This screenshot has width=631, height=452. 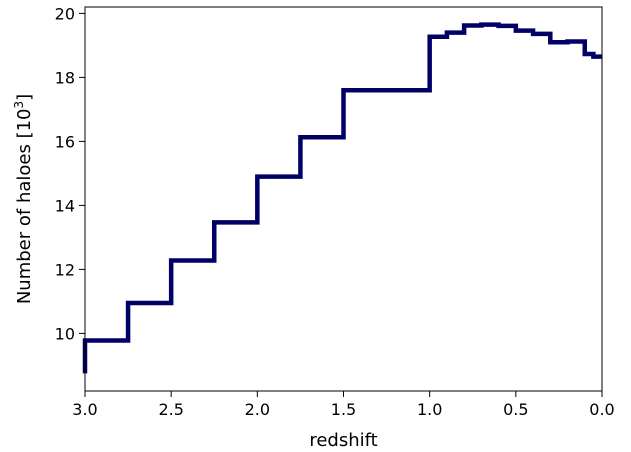 I want to click on x-tick-label: 1.0, so click(x=429, y=409).